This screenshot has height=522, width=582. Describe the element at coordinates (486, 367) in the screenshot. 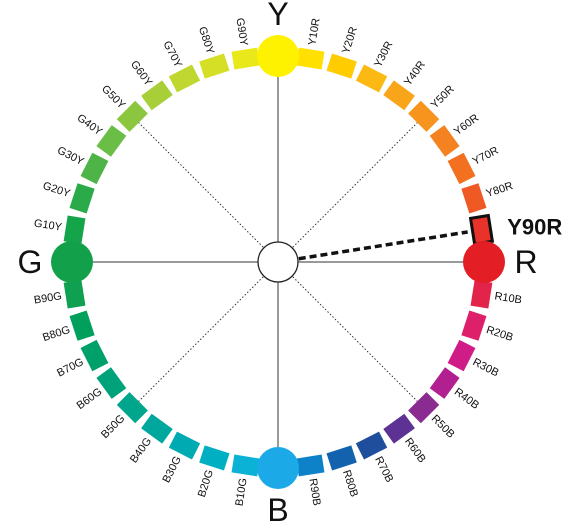

I see `label-r30b: R30B` at that location.